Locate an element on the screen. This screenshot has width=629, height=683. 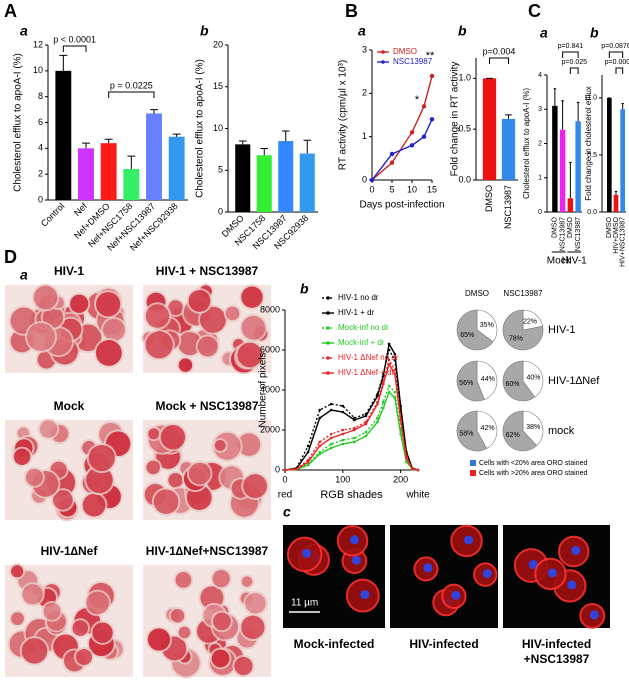
micrograph-label: HIV-infected is located at coordinates (556, 644).